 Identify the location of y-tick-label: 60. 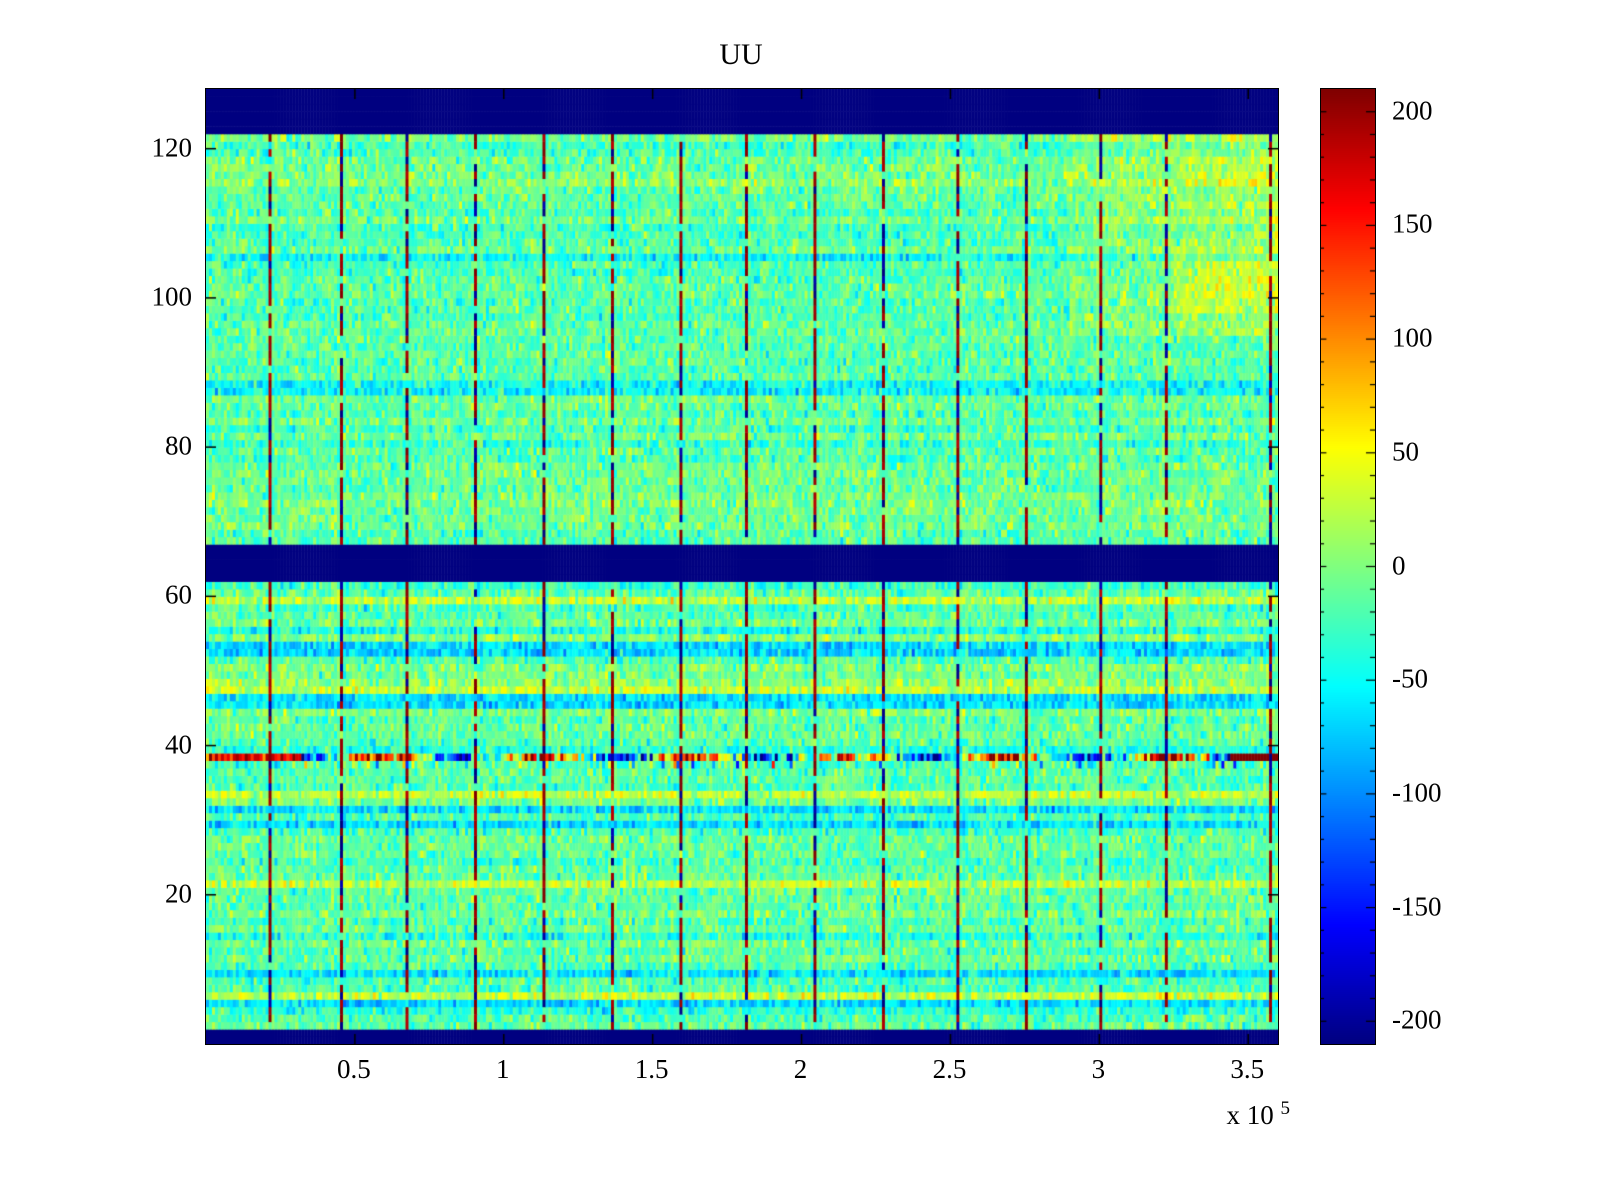
(178, 594).